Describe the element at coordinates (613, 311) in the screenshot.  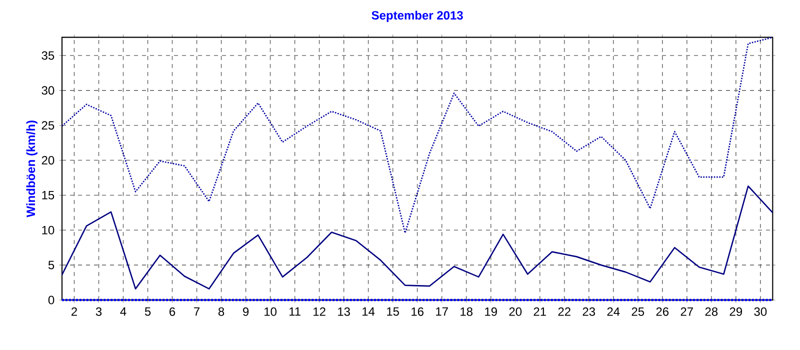
I see `x-tick-label: 24` at that location.